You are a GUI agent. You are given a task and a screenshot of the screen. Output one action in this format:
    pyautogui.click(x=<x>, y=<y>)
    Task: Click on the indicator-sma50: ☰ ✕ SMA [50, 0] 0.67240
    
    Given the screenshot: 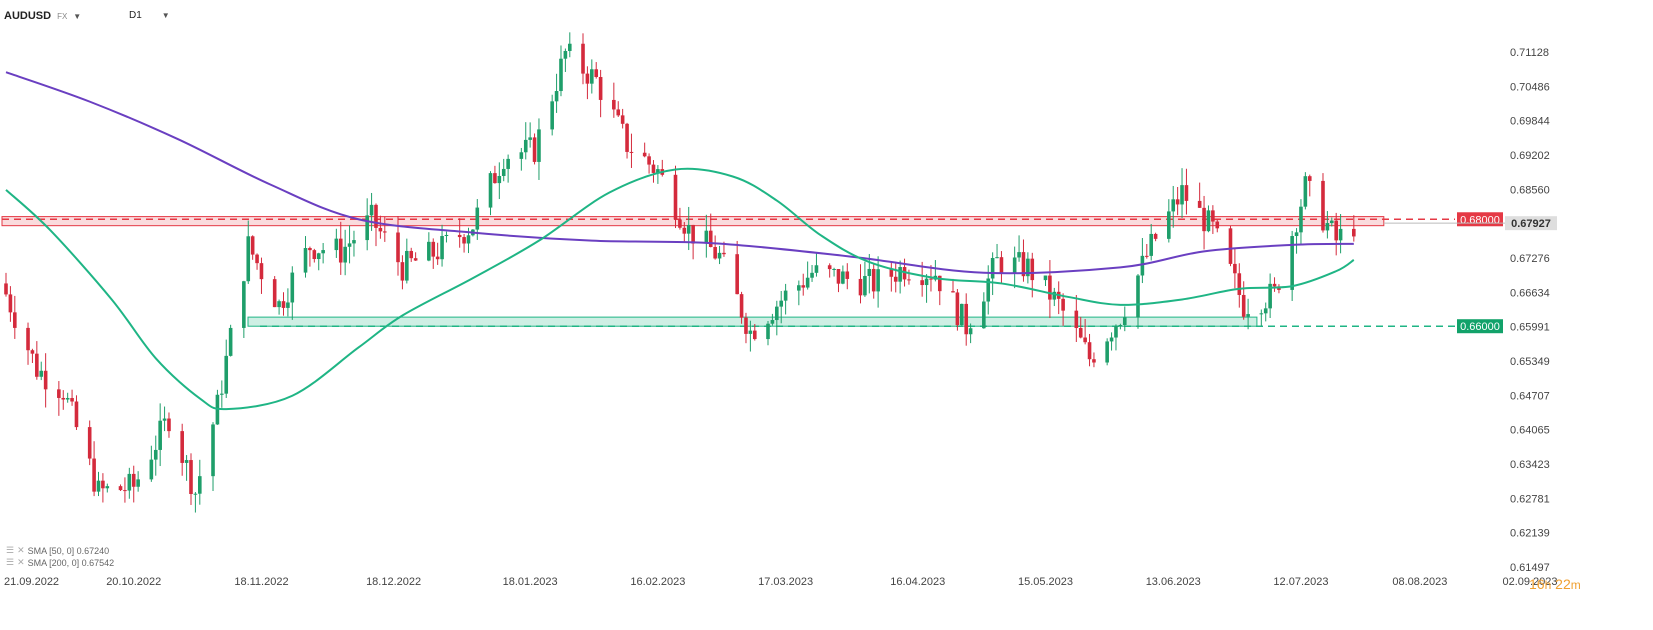 What is the action you would take?
    pyautogui.click(x=57, y=550)
    